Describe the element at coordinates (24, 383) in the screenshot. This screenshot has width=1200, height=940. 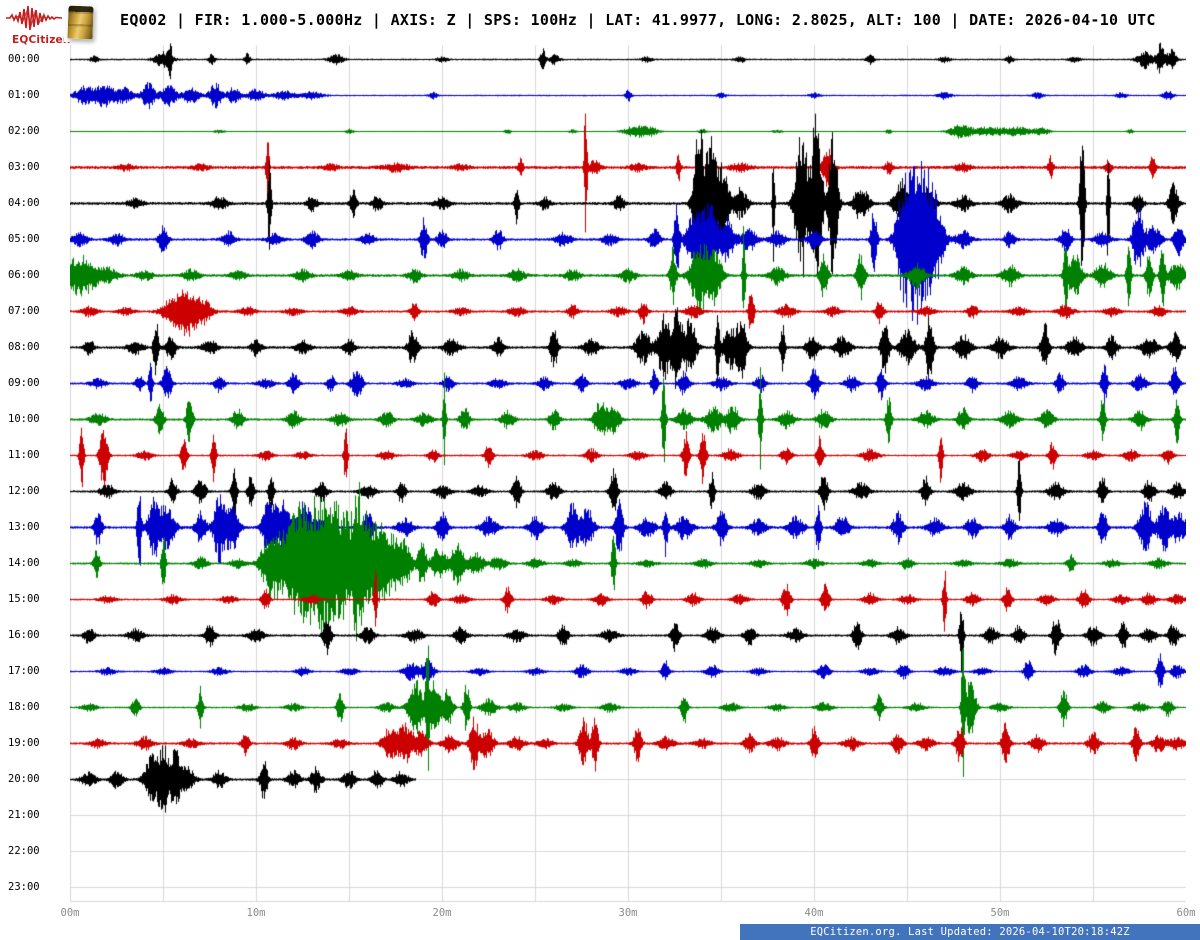
I see `hour-label: 09:00` at that location.